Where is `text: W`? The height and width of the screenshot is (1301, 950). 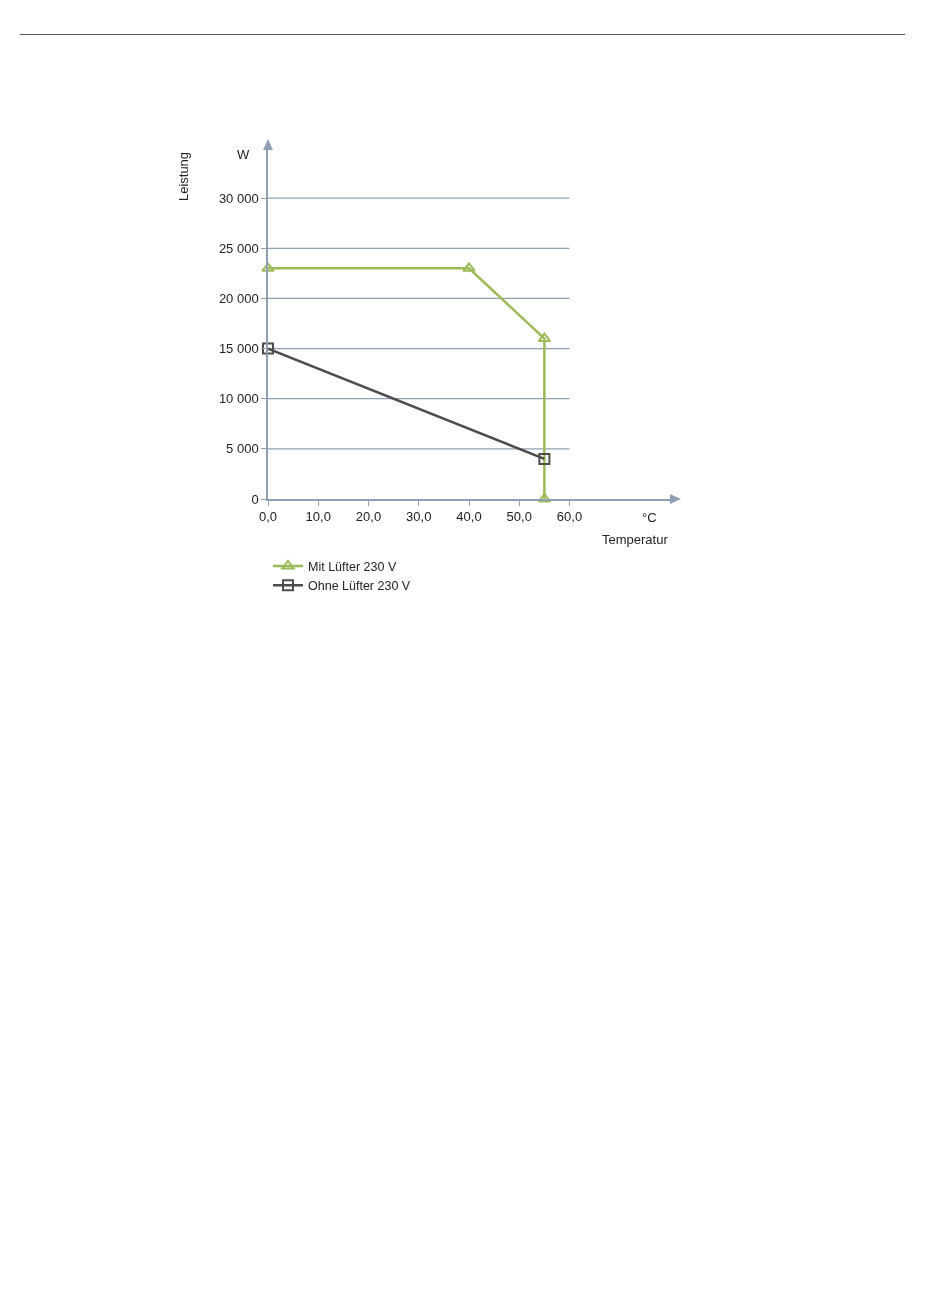 text: W is located at coordinates (243, 154).